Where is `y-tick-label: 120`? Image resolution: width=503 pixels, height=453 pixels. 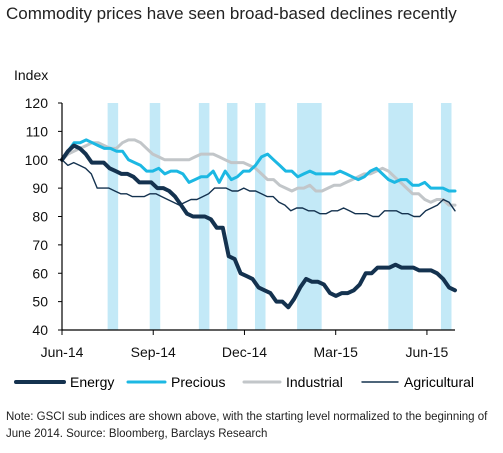
y-tick-label: 120 is located at coordinates (37, 103).